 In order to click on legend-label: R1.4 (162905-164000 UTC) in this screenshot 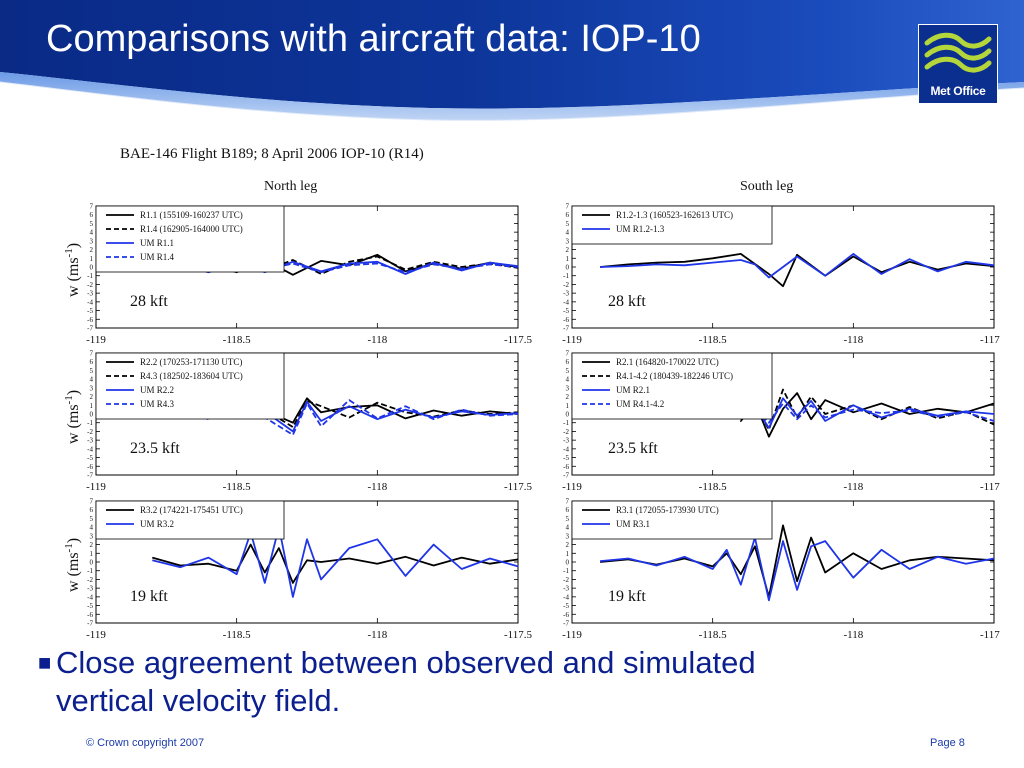, I will do `click(191, 229)`.